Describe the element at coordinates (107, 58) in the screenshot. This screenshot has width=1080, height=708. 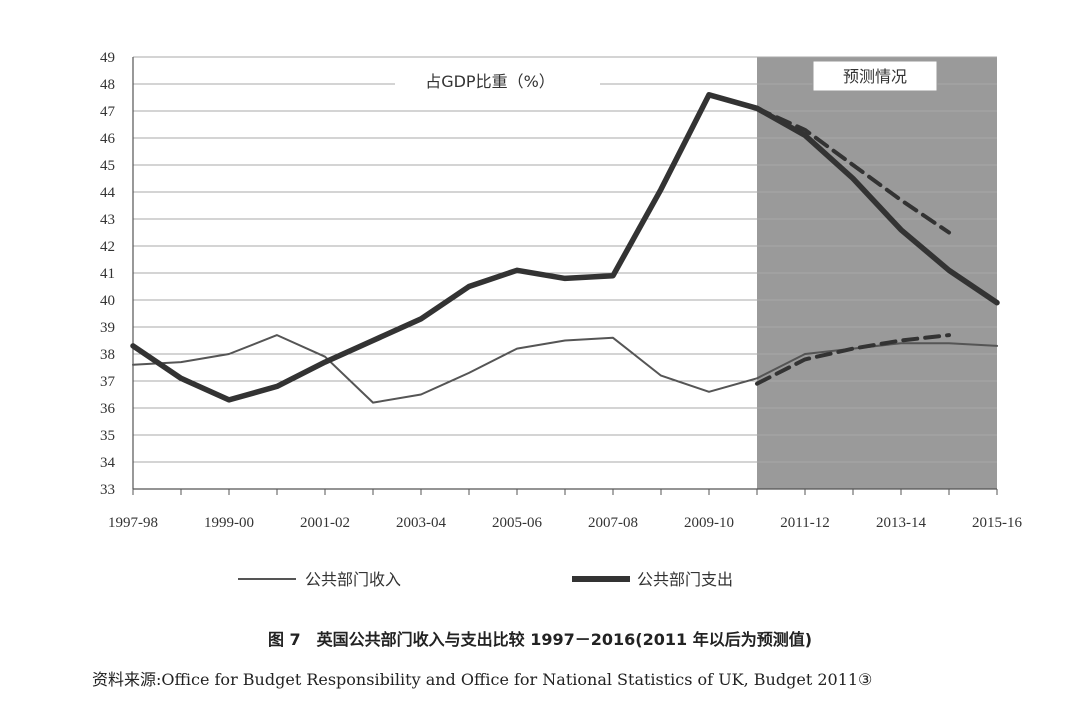
I see `y-tick-label-49: 49` at that location.